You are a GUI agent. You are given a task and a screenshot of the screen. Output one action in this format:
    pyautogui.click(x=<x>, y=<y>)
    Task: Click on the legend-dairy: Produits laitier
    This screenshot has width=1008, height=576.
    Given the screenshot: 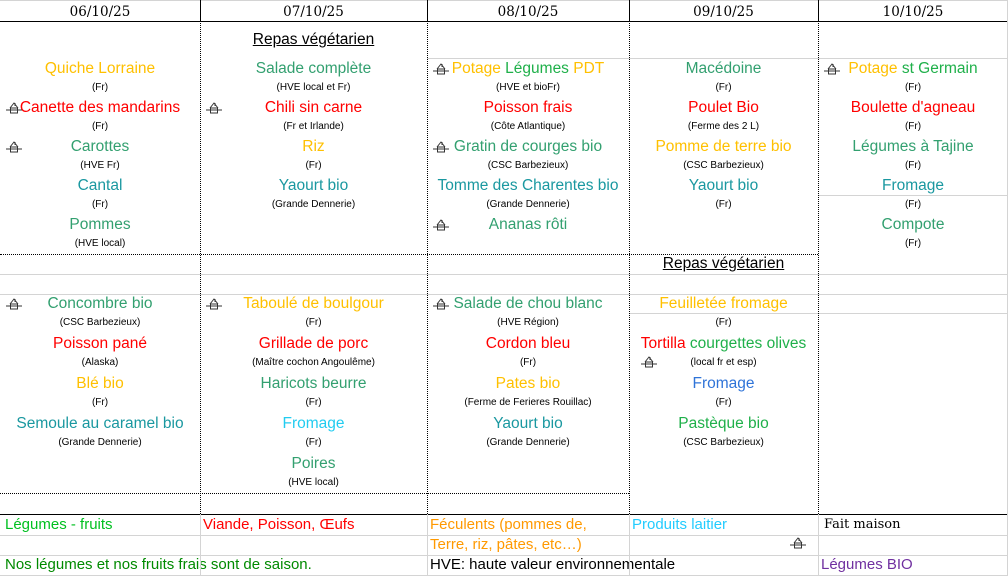 What is the action you would take?
    pyautogui.click(x=680, y=524)
    